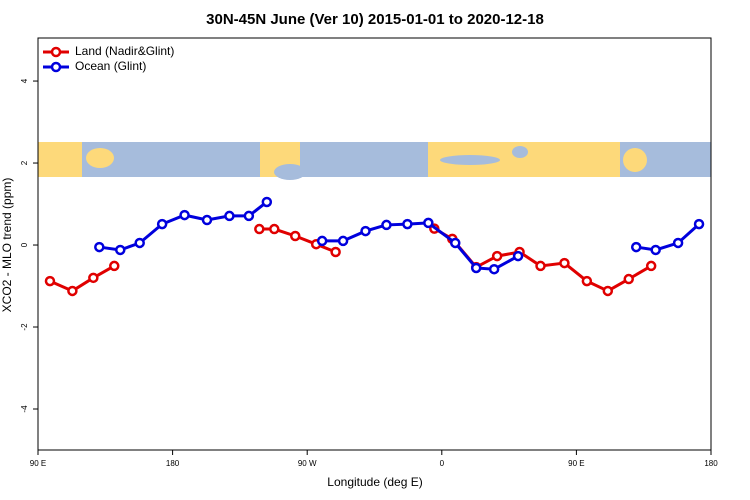  I want to click on y-tick-label: 0, so click(24, 244).